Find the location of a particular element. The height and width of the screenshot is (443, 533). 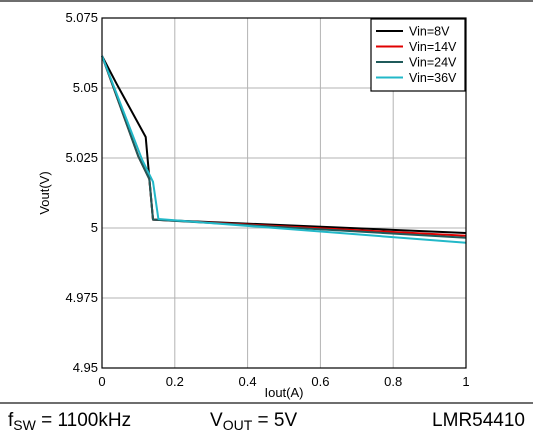

y-tick-label: 4.95 is located at coordinates (85, 367).